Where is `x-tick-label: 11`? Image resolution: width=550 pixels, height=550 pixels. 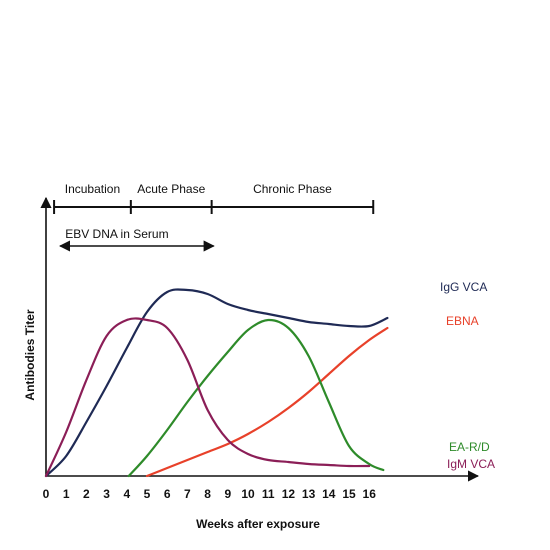
x-tick-label: 11 is located at coordinates (268, 494).